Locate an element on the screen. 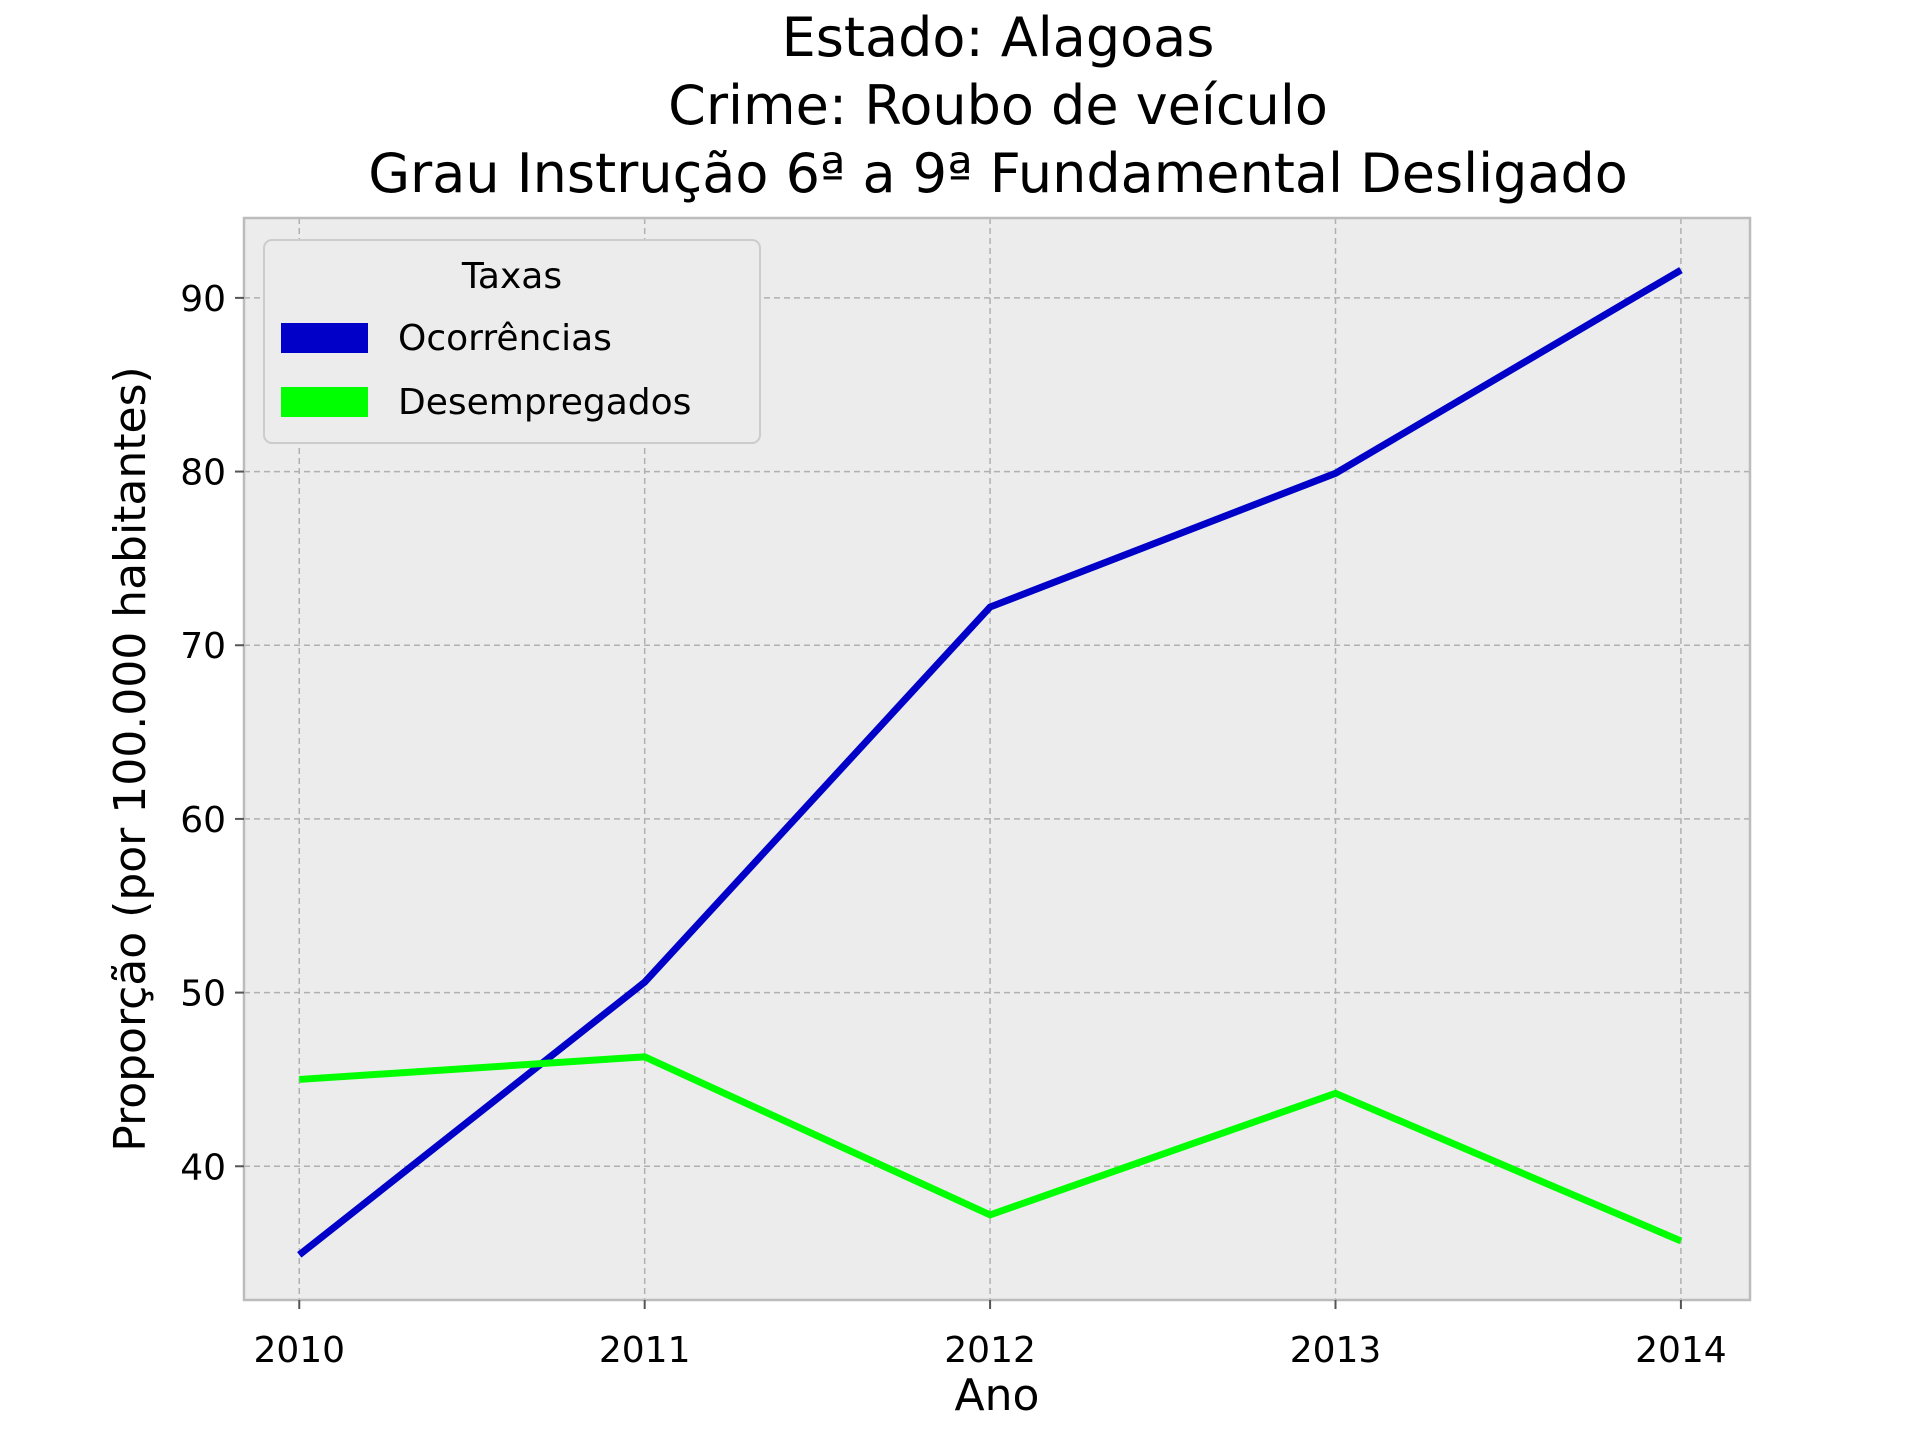 The image size is (1920, 1440). legend-swatch-ocorrencias is located at coordinates (324, 338).